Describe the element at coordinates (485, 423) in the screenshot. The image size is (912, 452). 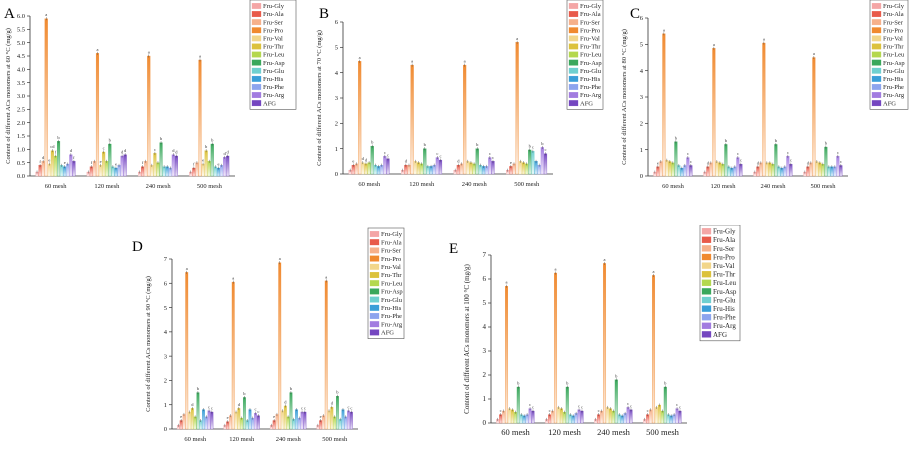
I see `y-tick-label: 0` at that location.